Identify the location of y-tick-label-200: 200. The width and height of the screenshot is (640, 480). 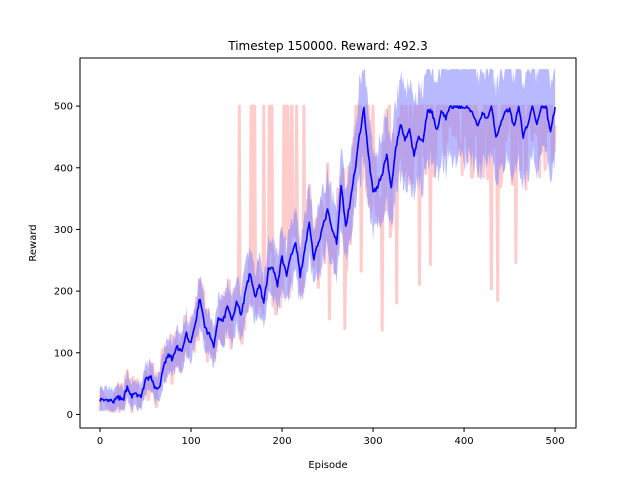
(63, 292).